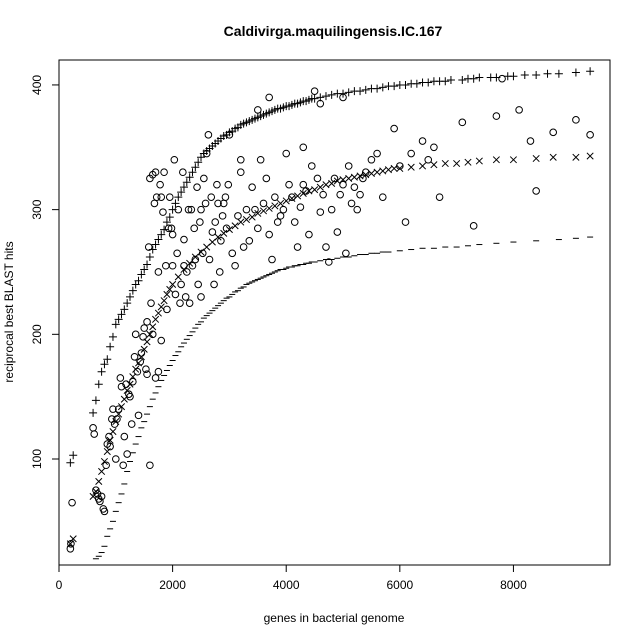 The height and width of the screenshot is (640, 640). What do you see at coordinates (37, 334) in the screenshot?
I see `y-tick-label: 200` at bounding box center [37, 334].